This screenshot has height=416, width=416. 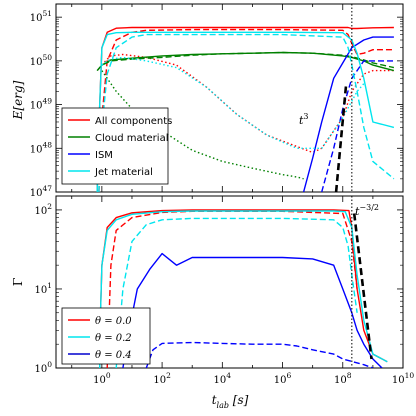 What do you see at coordinates (162, 378) in the screenshot?
I see `x-tick-label: 10²` at bounding box center [162, 378].